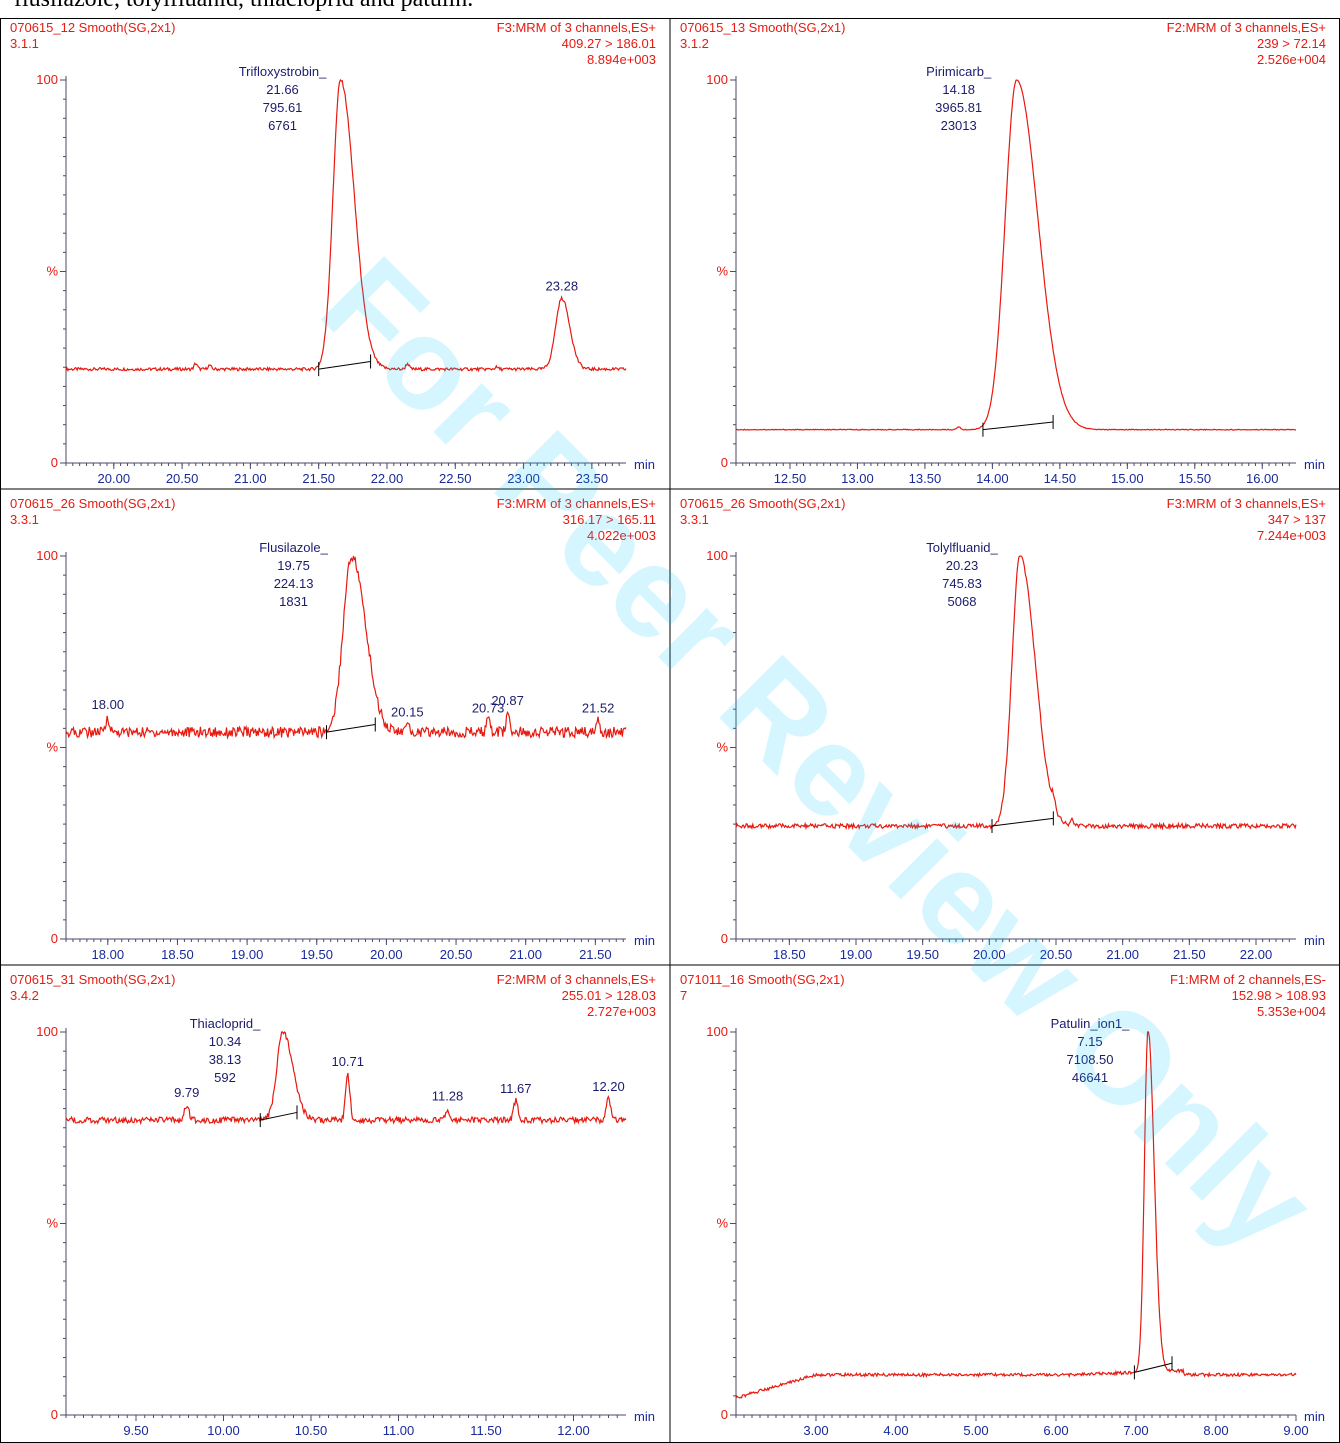 The image size is (1340, 1443). Describe the element at coordinates (621, 535) in the screenshot. I see `intensity-label: 4.022e+003` at that location.